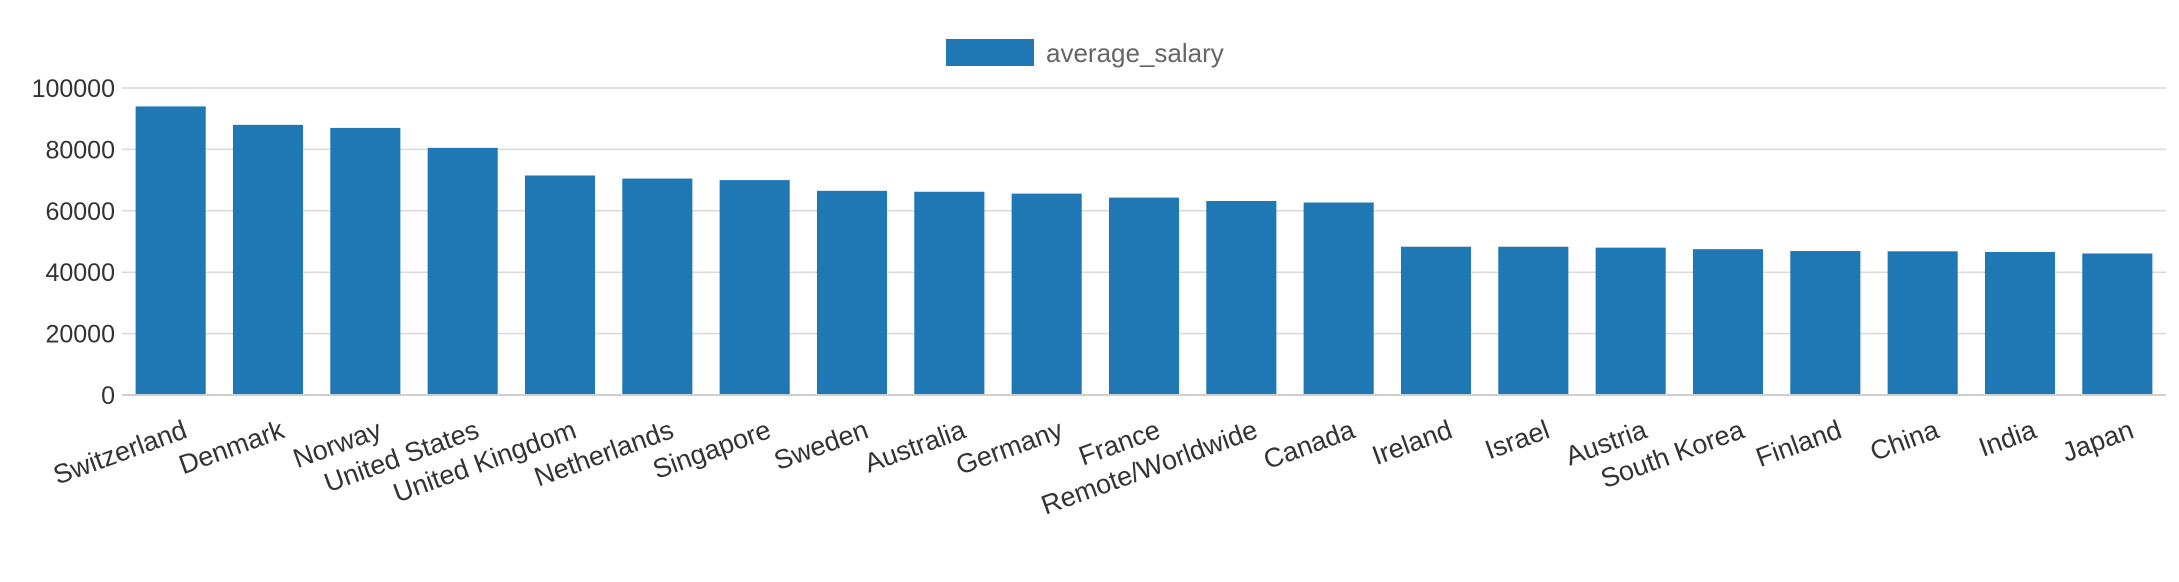 The image size is (2179, 582). I want to click on x-tick-label: Japan, so click(2097, 440).